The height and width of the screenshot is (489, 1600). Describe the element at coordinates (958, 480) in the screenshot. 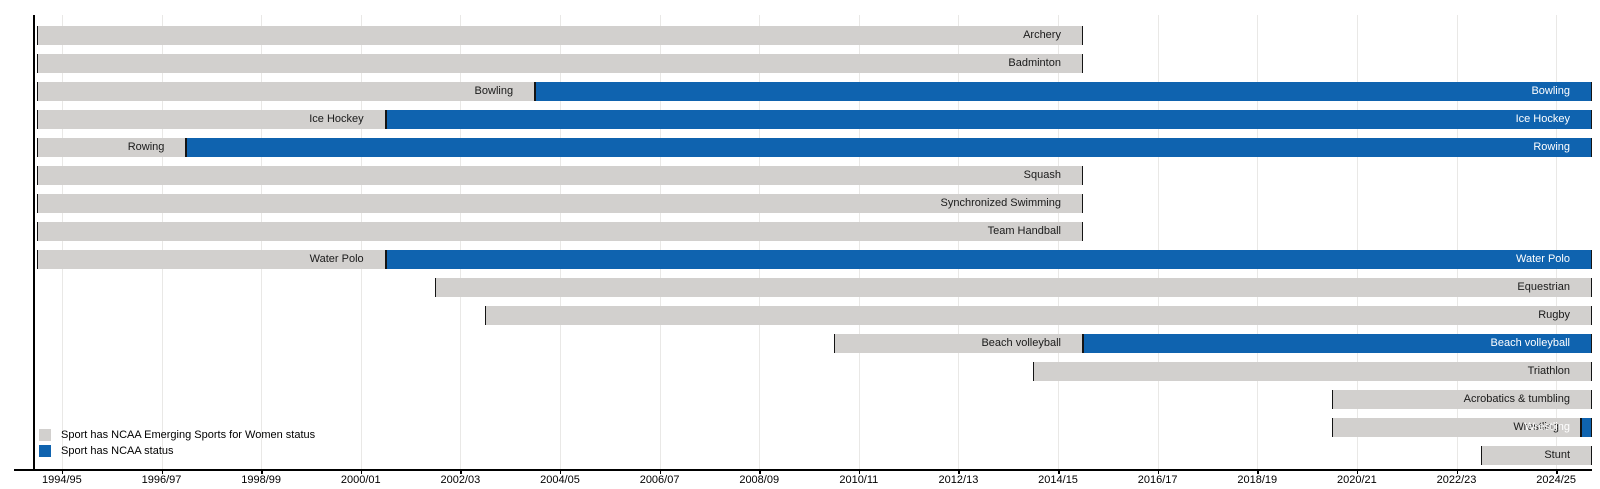

I see `x-tick-label: 2012/13` at that location.